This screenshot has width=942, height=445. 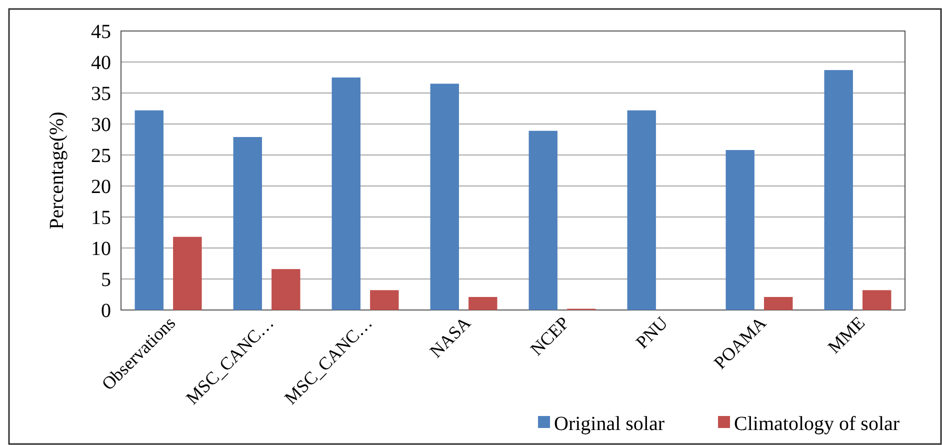 What do you see at coordinates (106, 280) in the screenshot?
I see `y-tick-label: 5` at bounding box center [106, 280].